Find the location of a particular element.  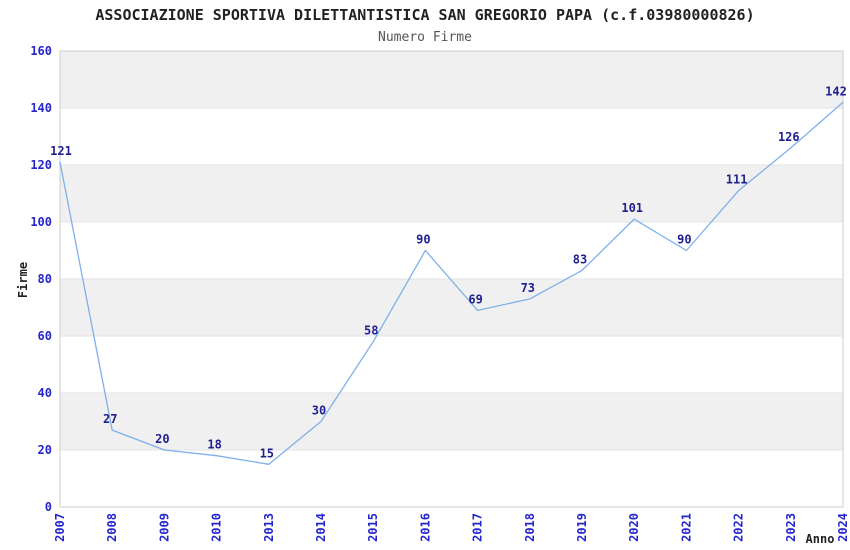

data-point-label: 20 is located at coordinates (162, 439).